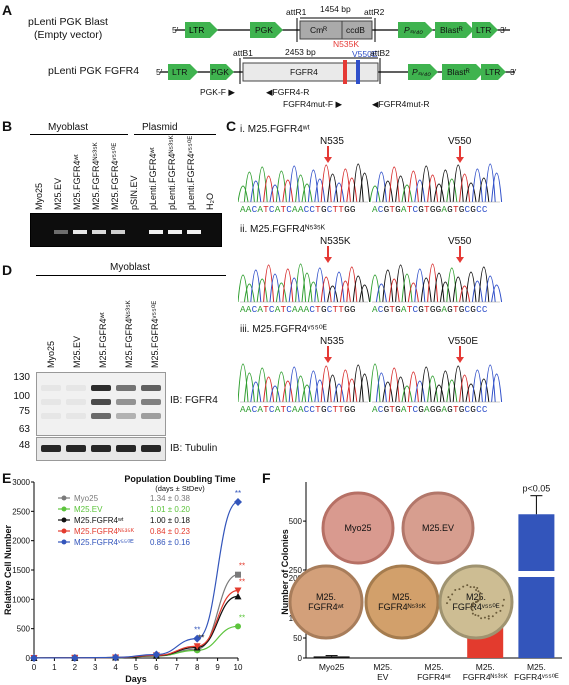 This screenshot has height=685, width=569. What do you see at coordinates (21, 482) in the screenshot?
I see `y-tick-label: 3000` at bounding box center [21, 482].